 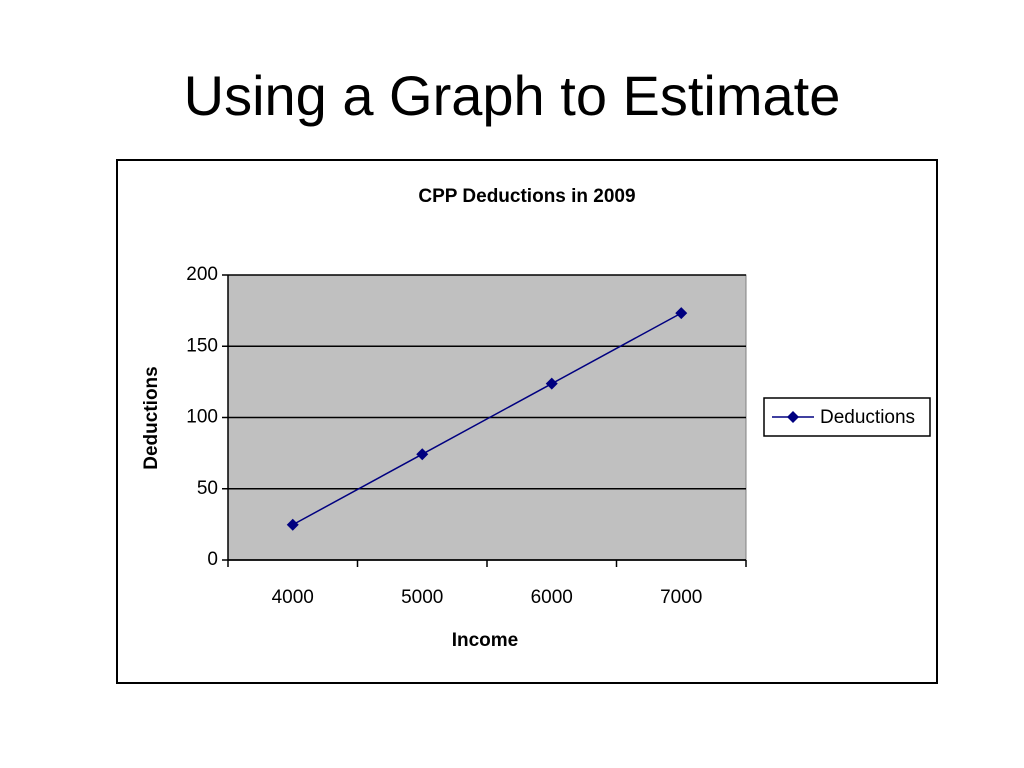 I want to click on y-tick-label: 50, so click(x=207, y=488).